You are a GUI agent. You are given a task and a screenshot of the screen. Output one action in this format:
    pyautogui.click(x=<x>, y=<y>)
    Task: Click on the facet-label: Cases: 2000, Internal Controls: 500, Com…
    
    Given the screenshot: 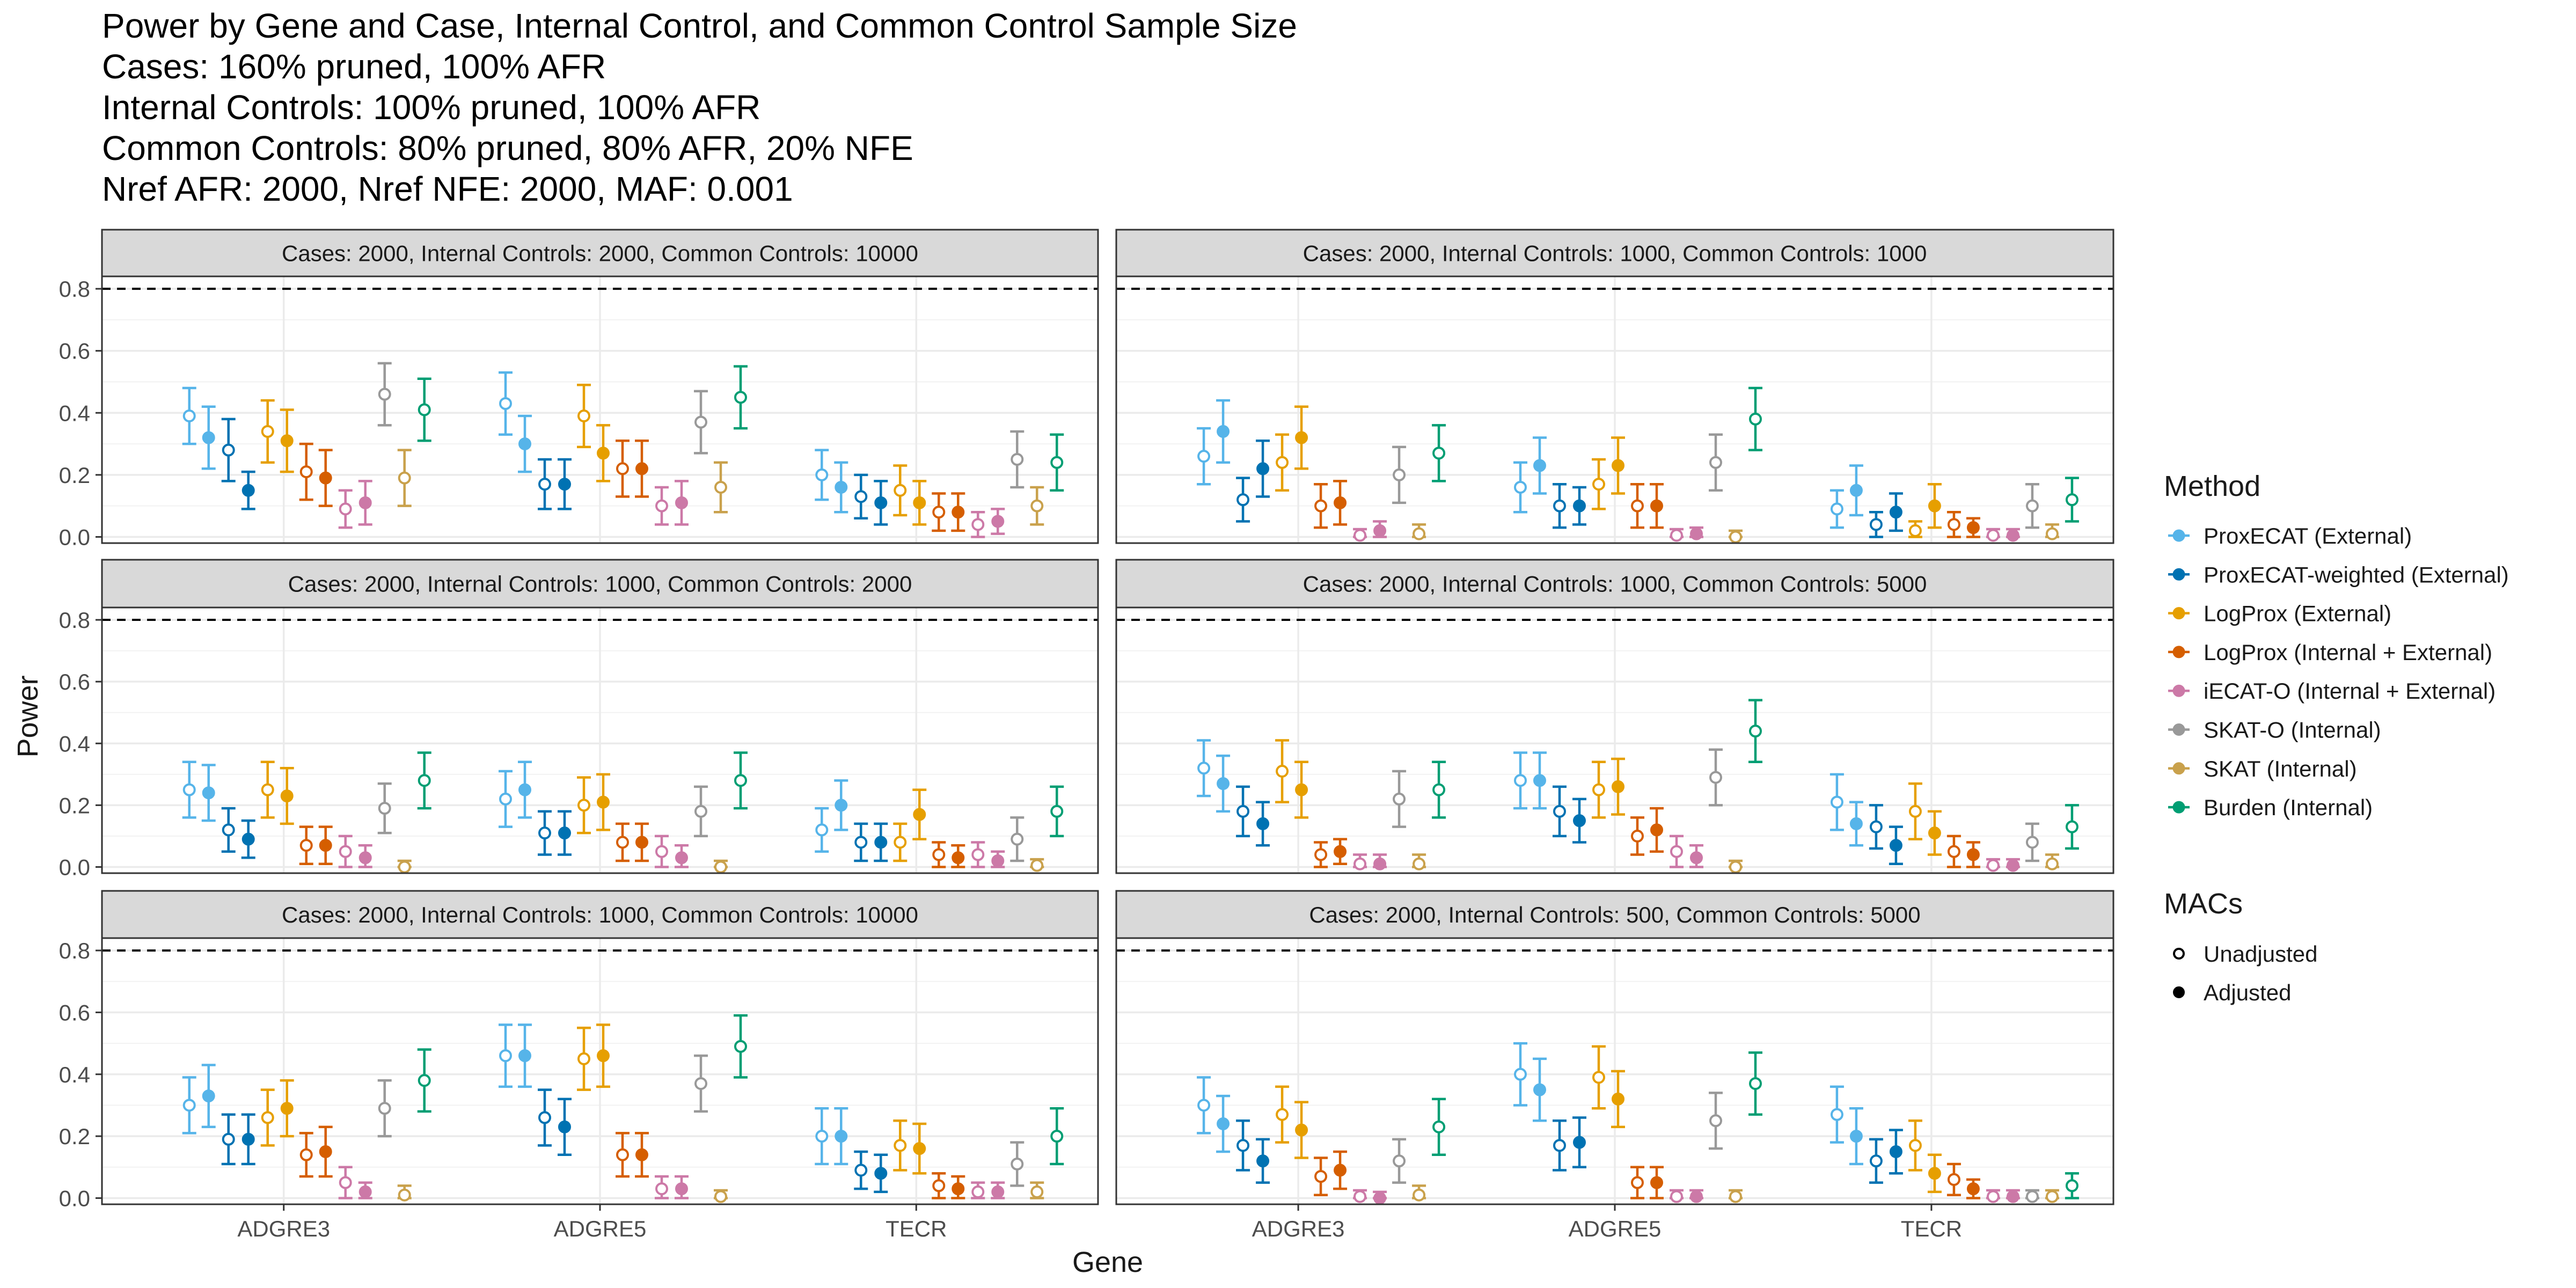 What is the action you would take?
    pyautogui.click(x=1614, y=914)
    